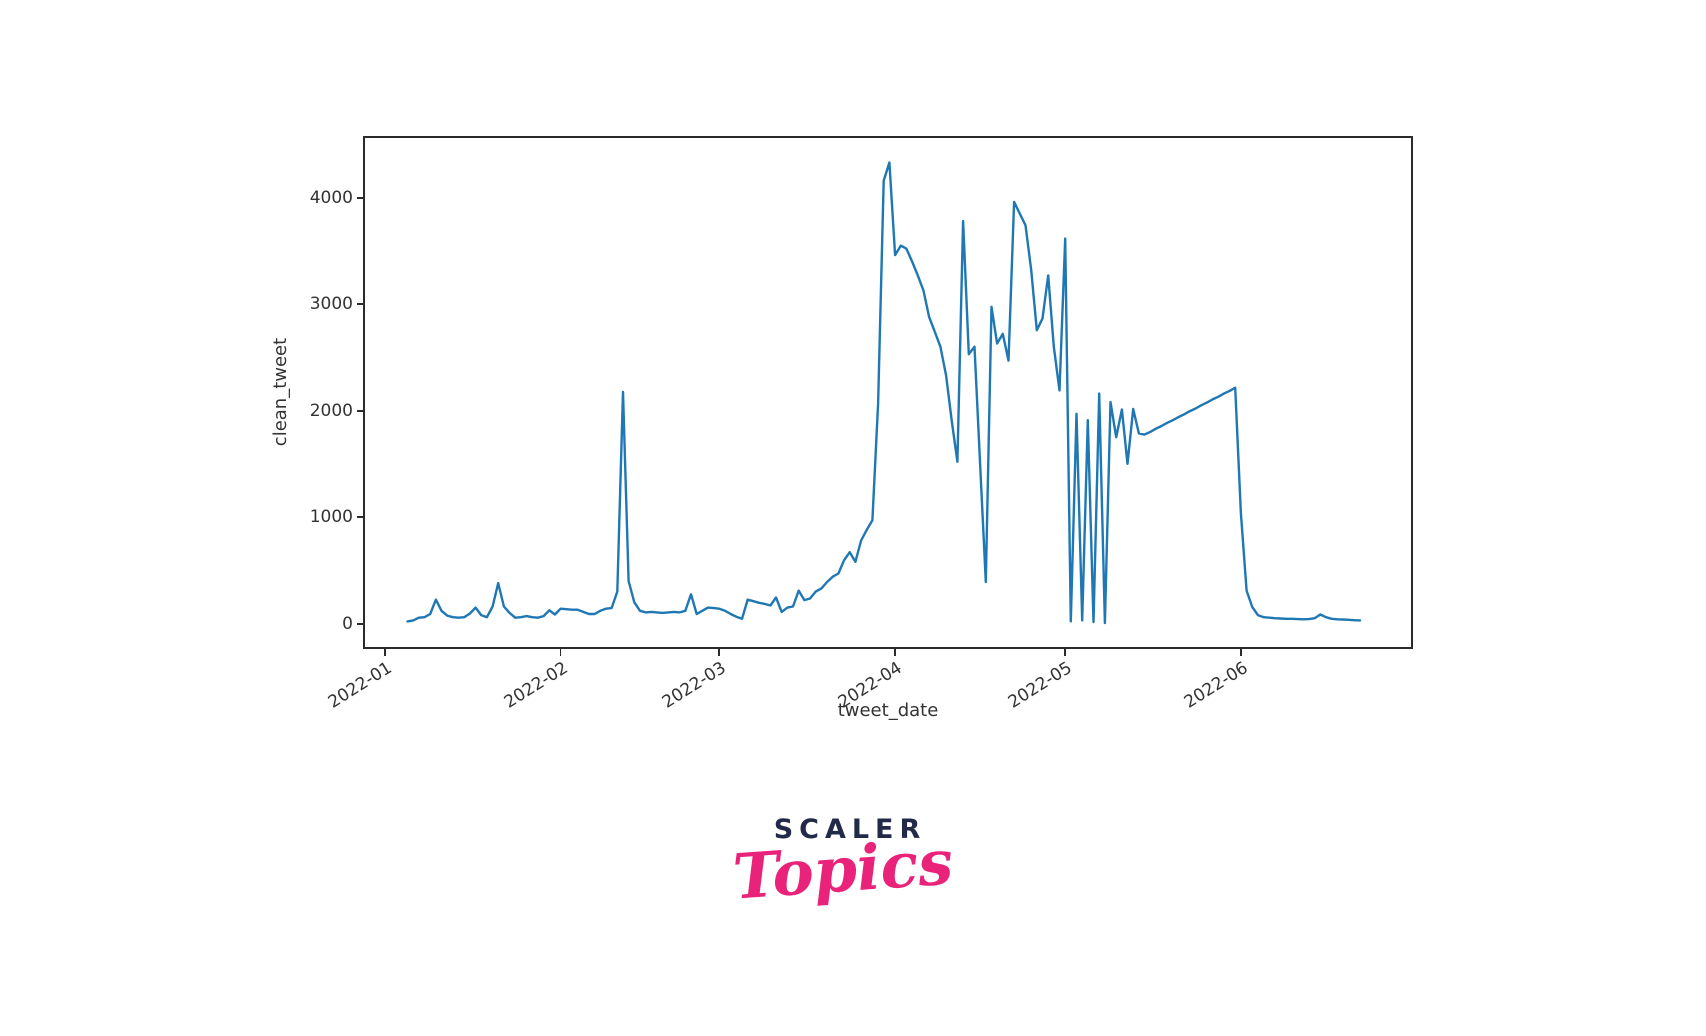 The width and height of the screenshot is (1706, 1036). Describe the element at coordinates (843, 869) in the screenshot. I see `logo-sub-text: Topics` at that location.